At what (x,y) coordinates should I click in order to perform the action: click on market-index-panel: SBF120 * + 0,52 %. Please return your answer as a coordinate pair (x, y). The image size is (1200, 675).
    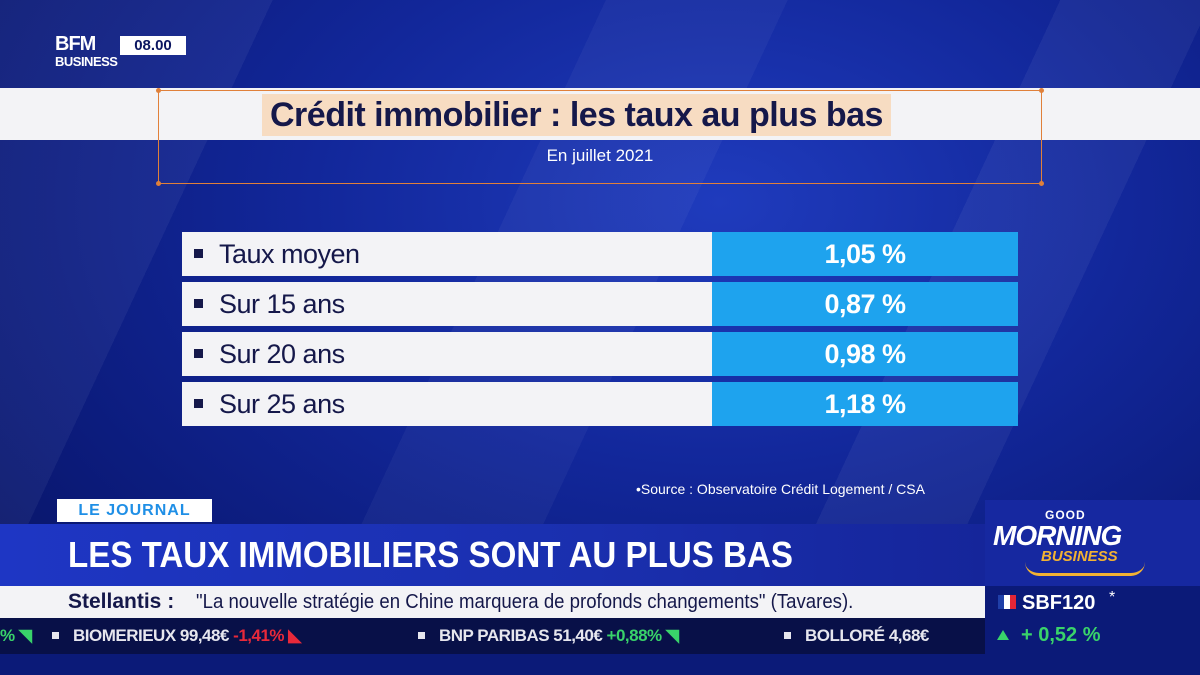
    Looking at the image, I should click on (1092, 630).